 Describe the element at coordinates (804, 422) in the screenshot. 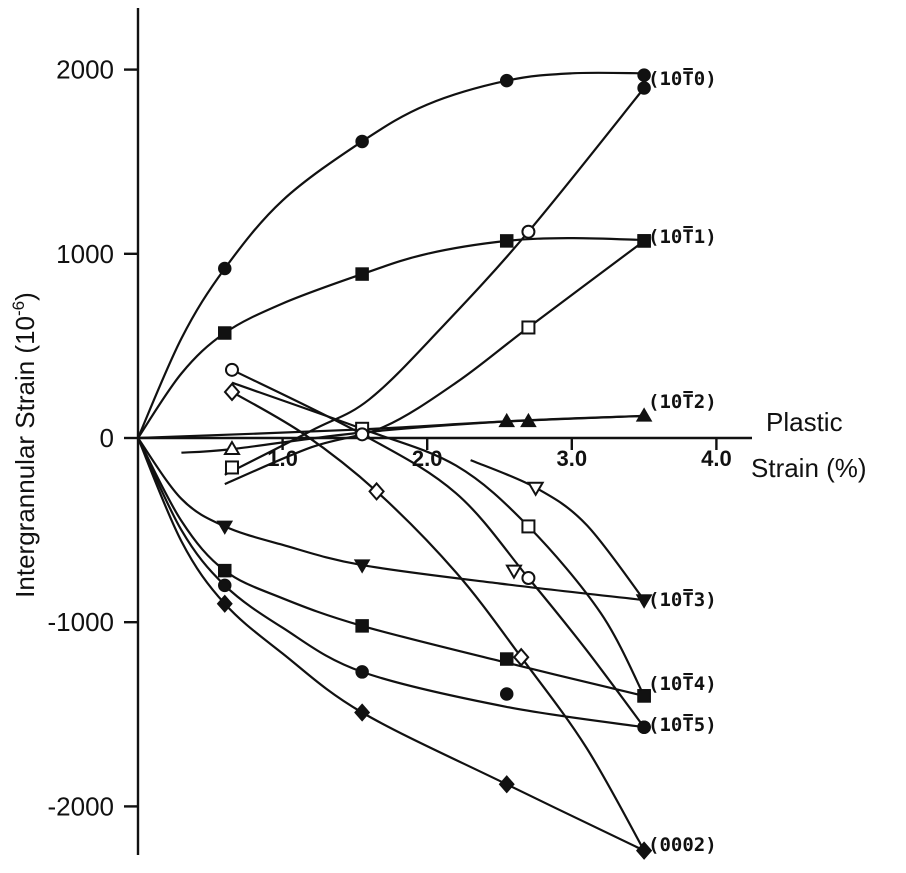

I see `x-axis-label-line1: Plastic` at that location.